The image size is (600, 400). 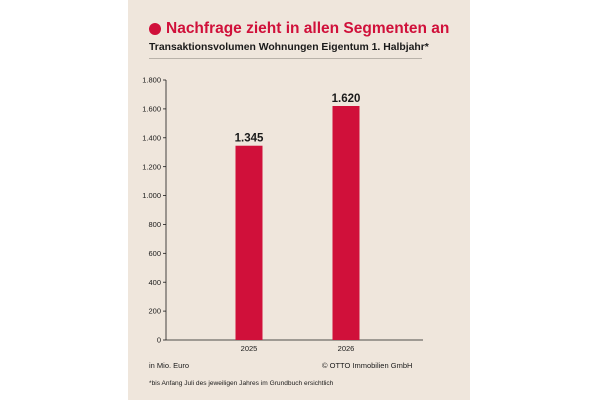 I want to click on y-tick-label: 800, so click(x=154, y=224).